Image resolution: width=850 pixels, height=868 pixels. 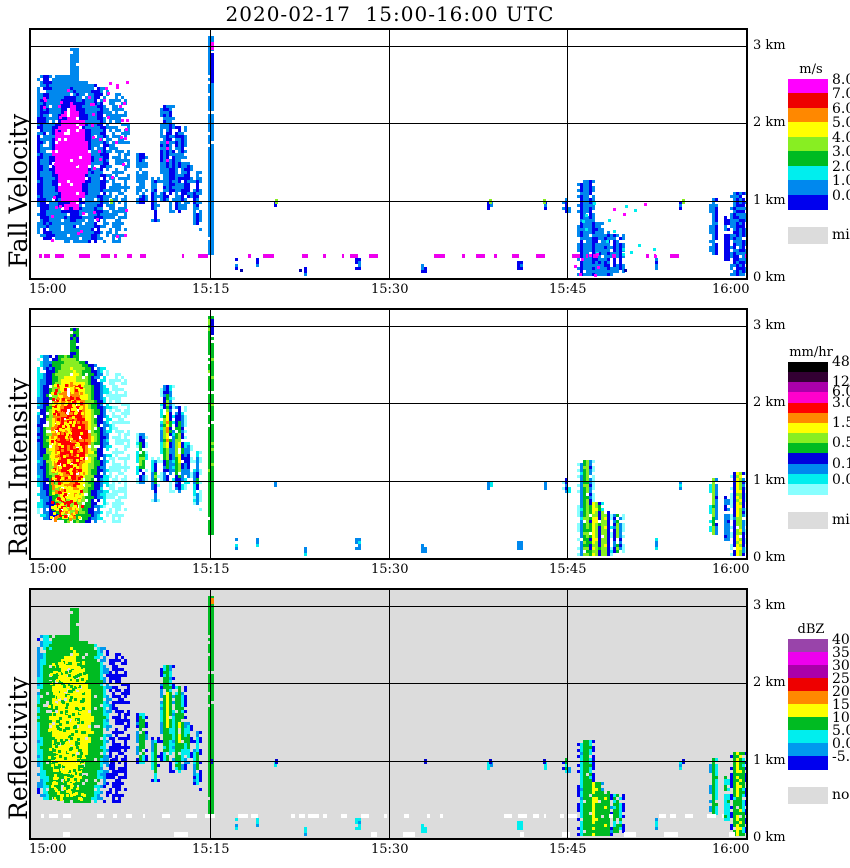 What do you see at coordinates (841, 692) in the screenshot?
I see `colorbar-tick-label: 20.0` at bounding box center [841, 692].